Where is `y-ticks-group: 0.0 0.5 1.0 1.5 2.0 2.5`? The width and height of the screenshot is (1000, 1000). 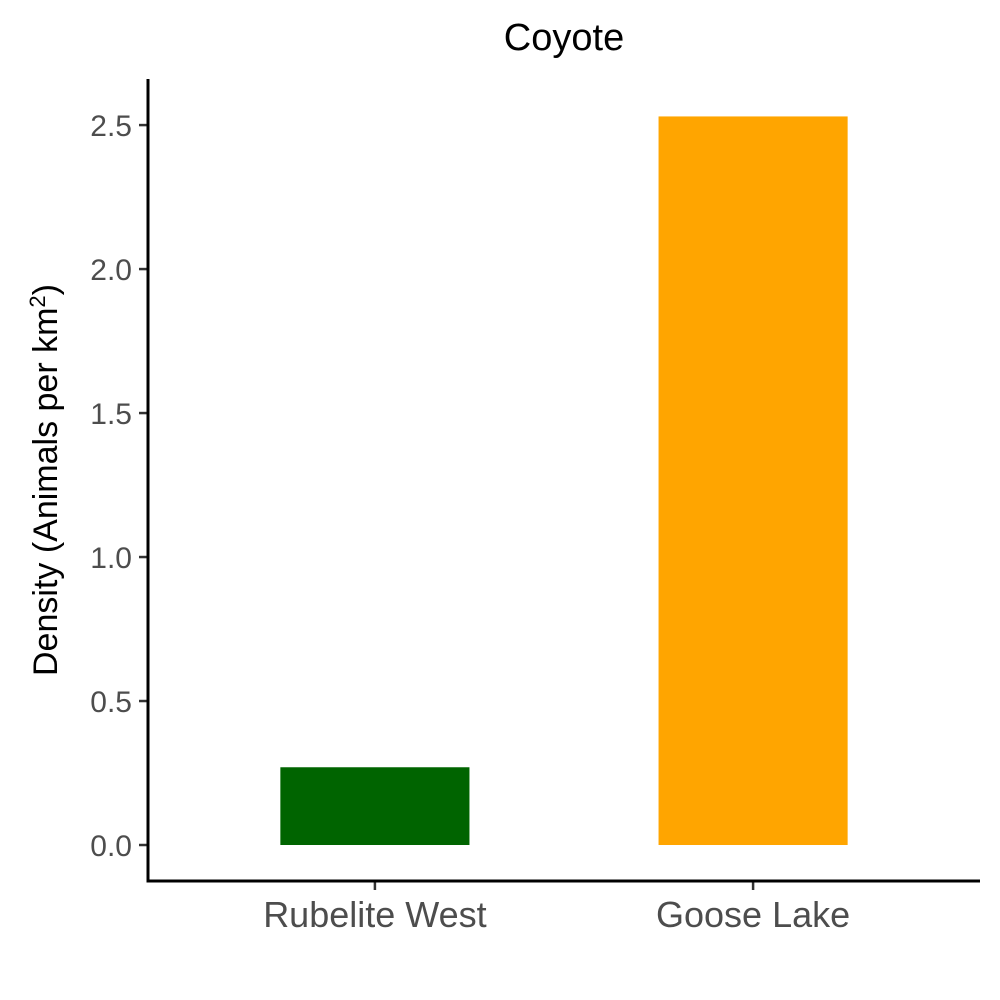 y-ticks-group: 0.0 0.5 1.0 1.5 2.0 2.5 is located at coordinates (119, 486).